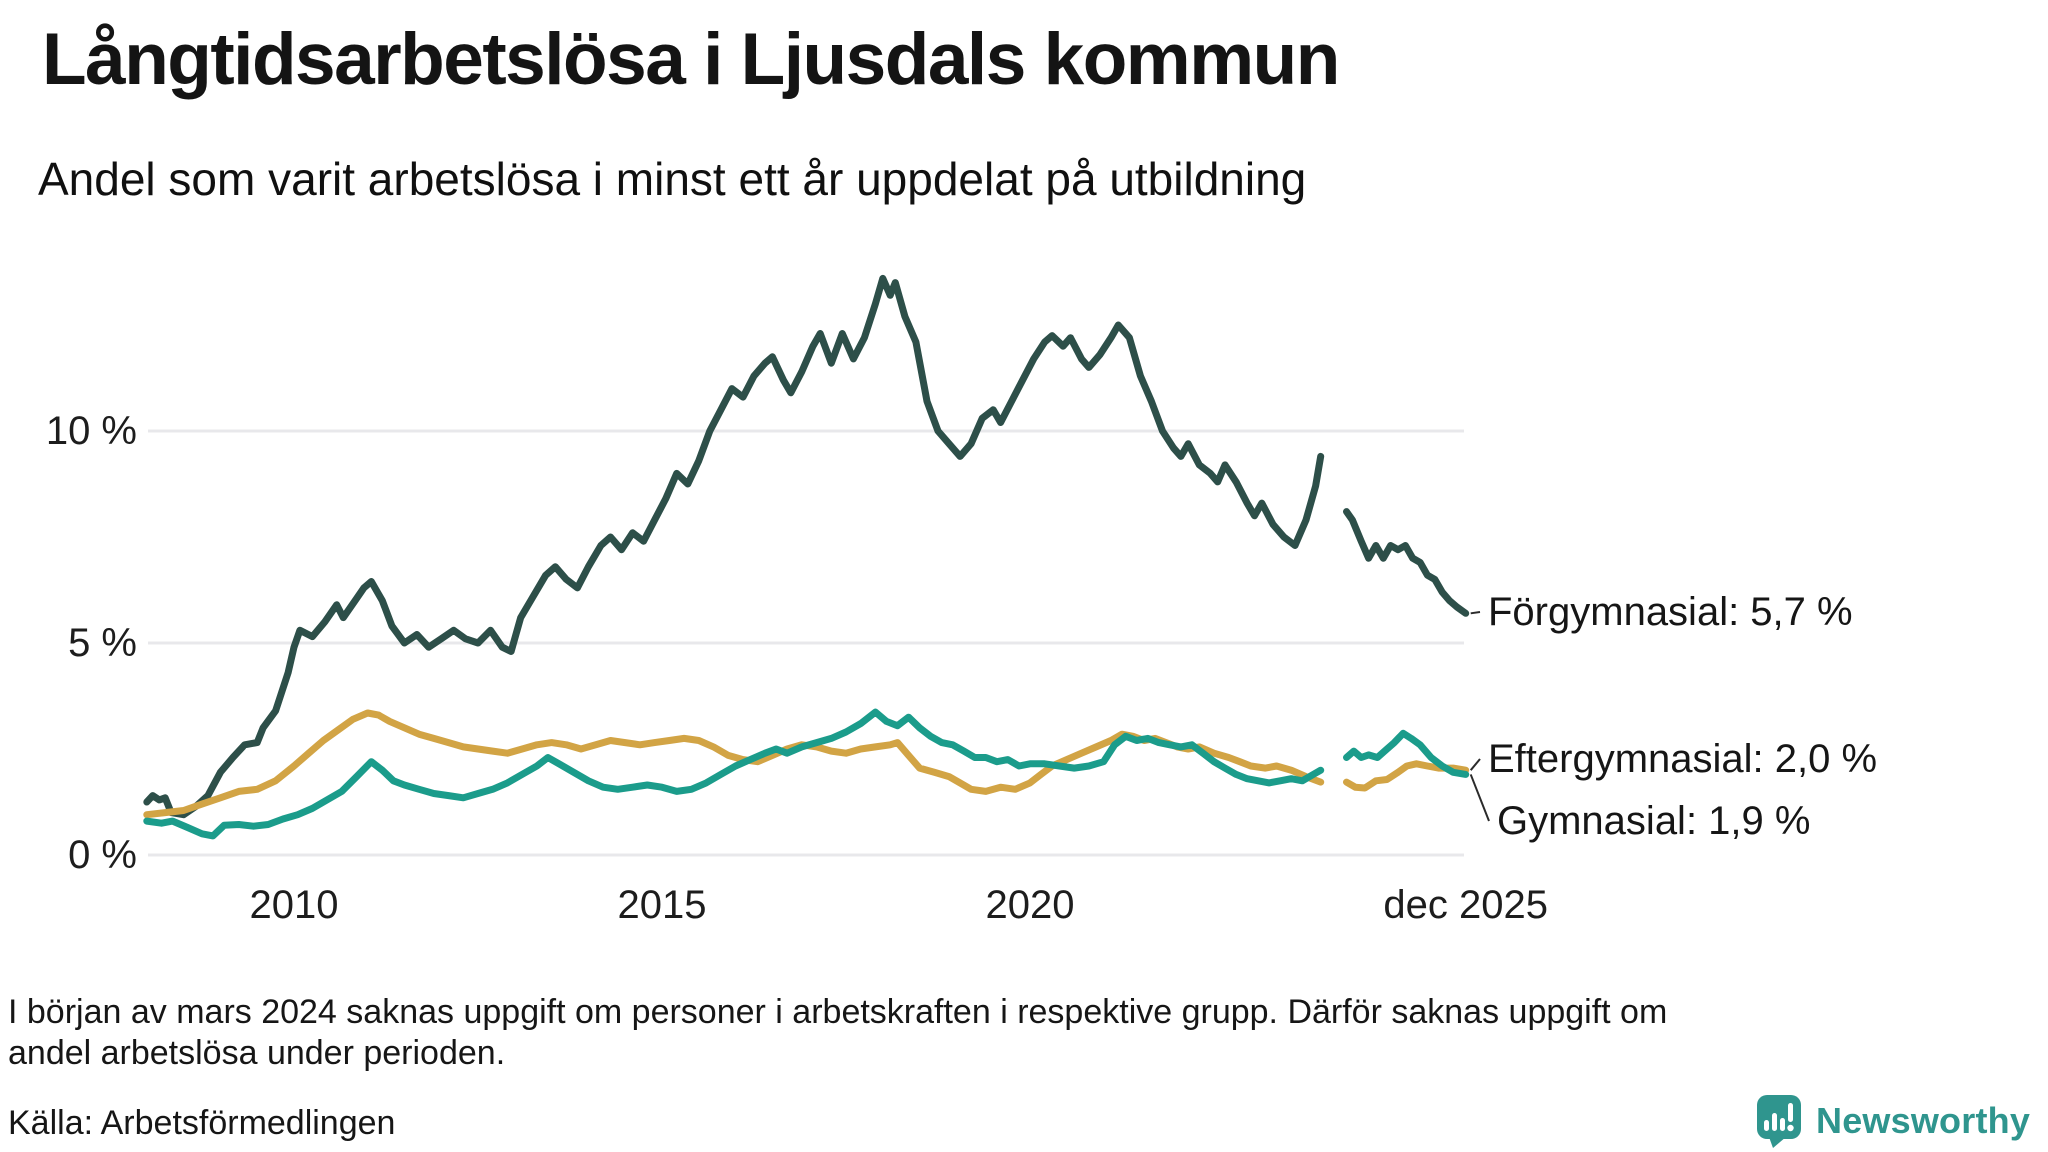 Image resolution: width=2048 pixels, height=1152 pixels. Describe the element at coordinates (257, 1053) in the screenshot. I see `footnote-line-2: andel arbetslösa under perioden.` at that location.